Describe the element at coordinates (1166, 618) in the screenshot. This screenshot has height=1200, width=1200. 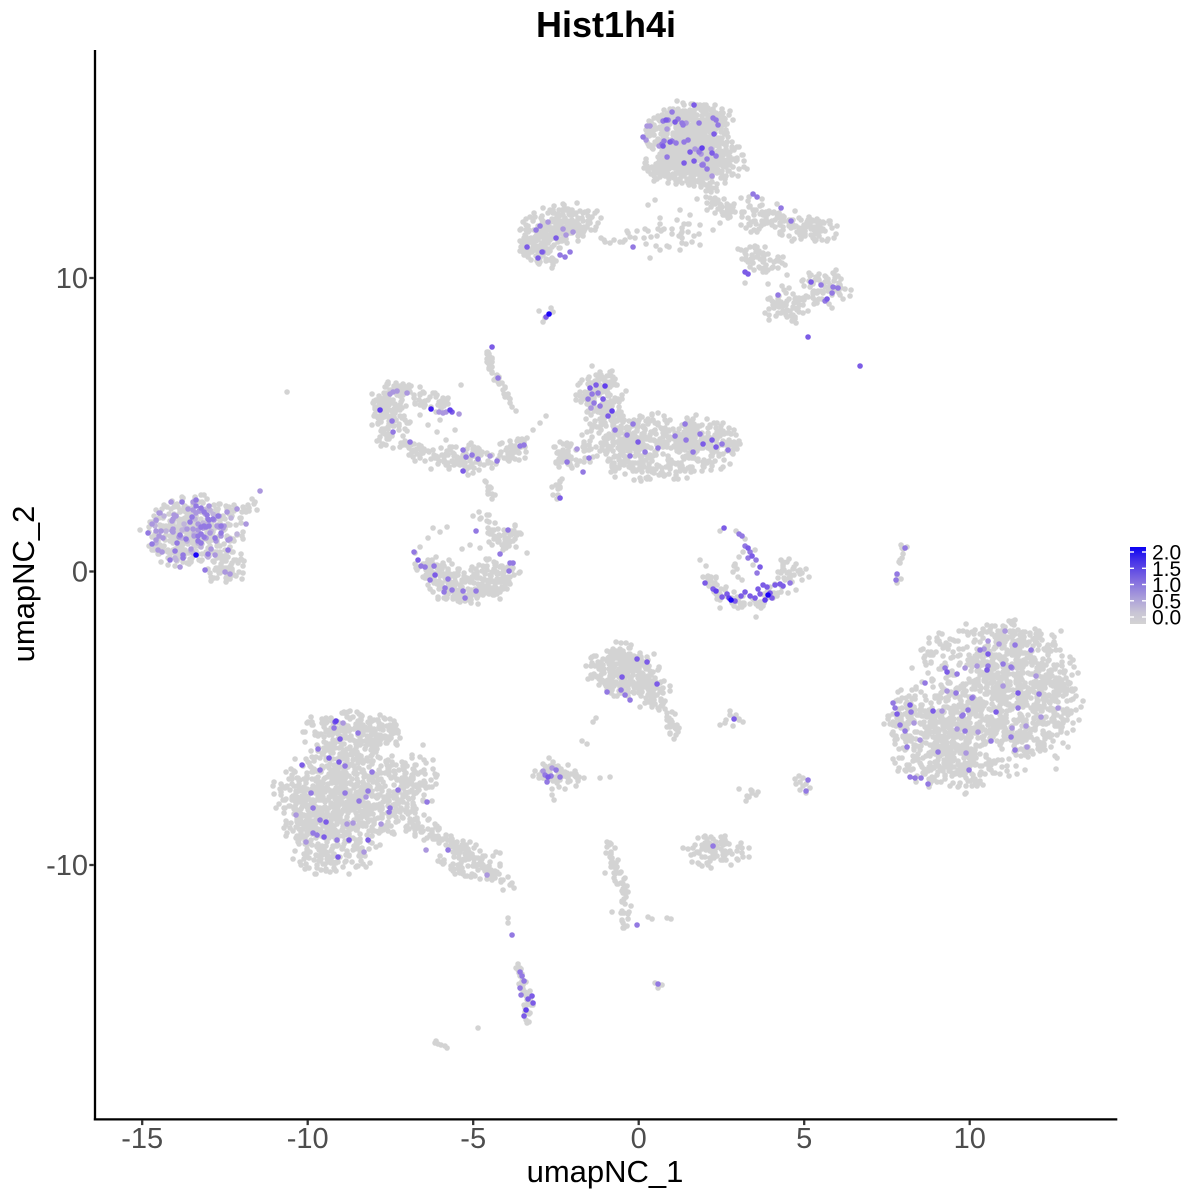
I see `svg-text: 0.0` at that location.